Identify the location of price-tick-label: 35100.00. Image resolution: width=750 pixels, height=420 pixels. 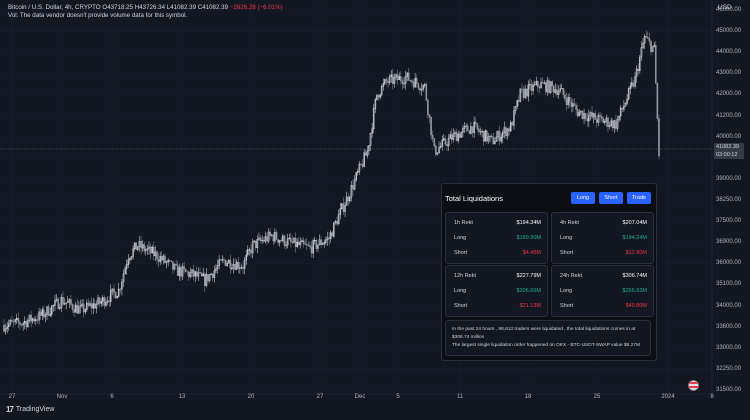
(729, 284).